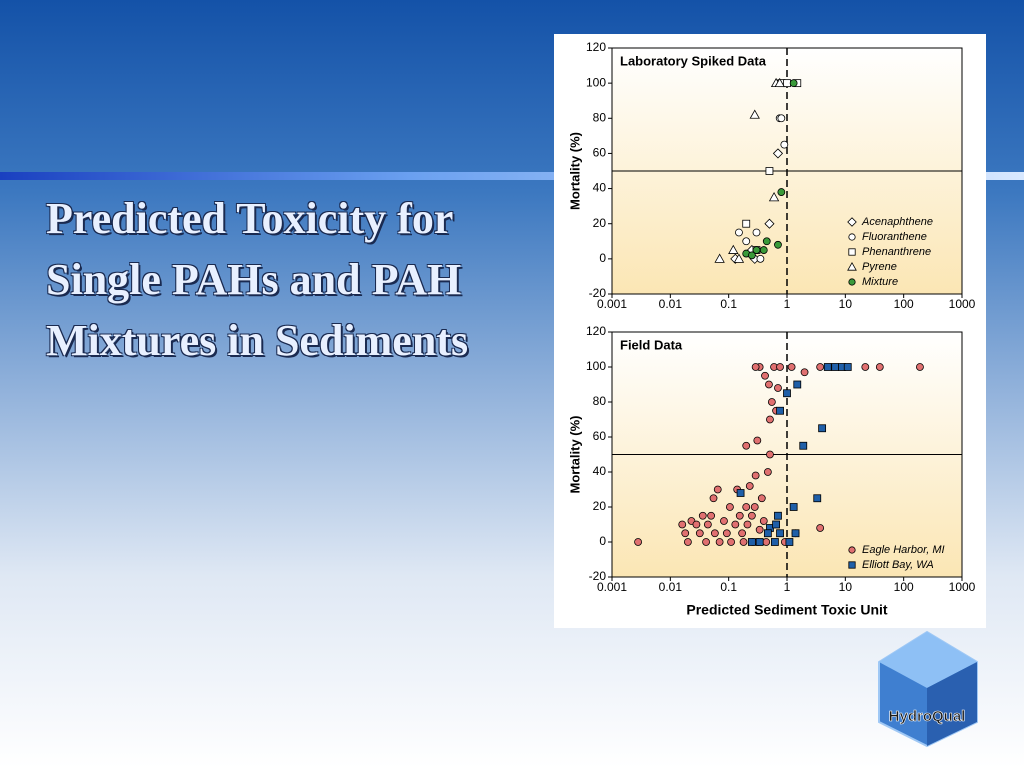 Image resolution: width=1024 pixels, height=768 pixels. What do you see at coordinates (880, 282) in the screenshot?
I see `legend-label: Mixture` at bounding box center [880, 282].